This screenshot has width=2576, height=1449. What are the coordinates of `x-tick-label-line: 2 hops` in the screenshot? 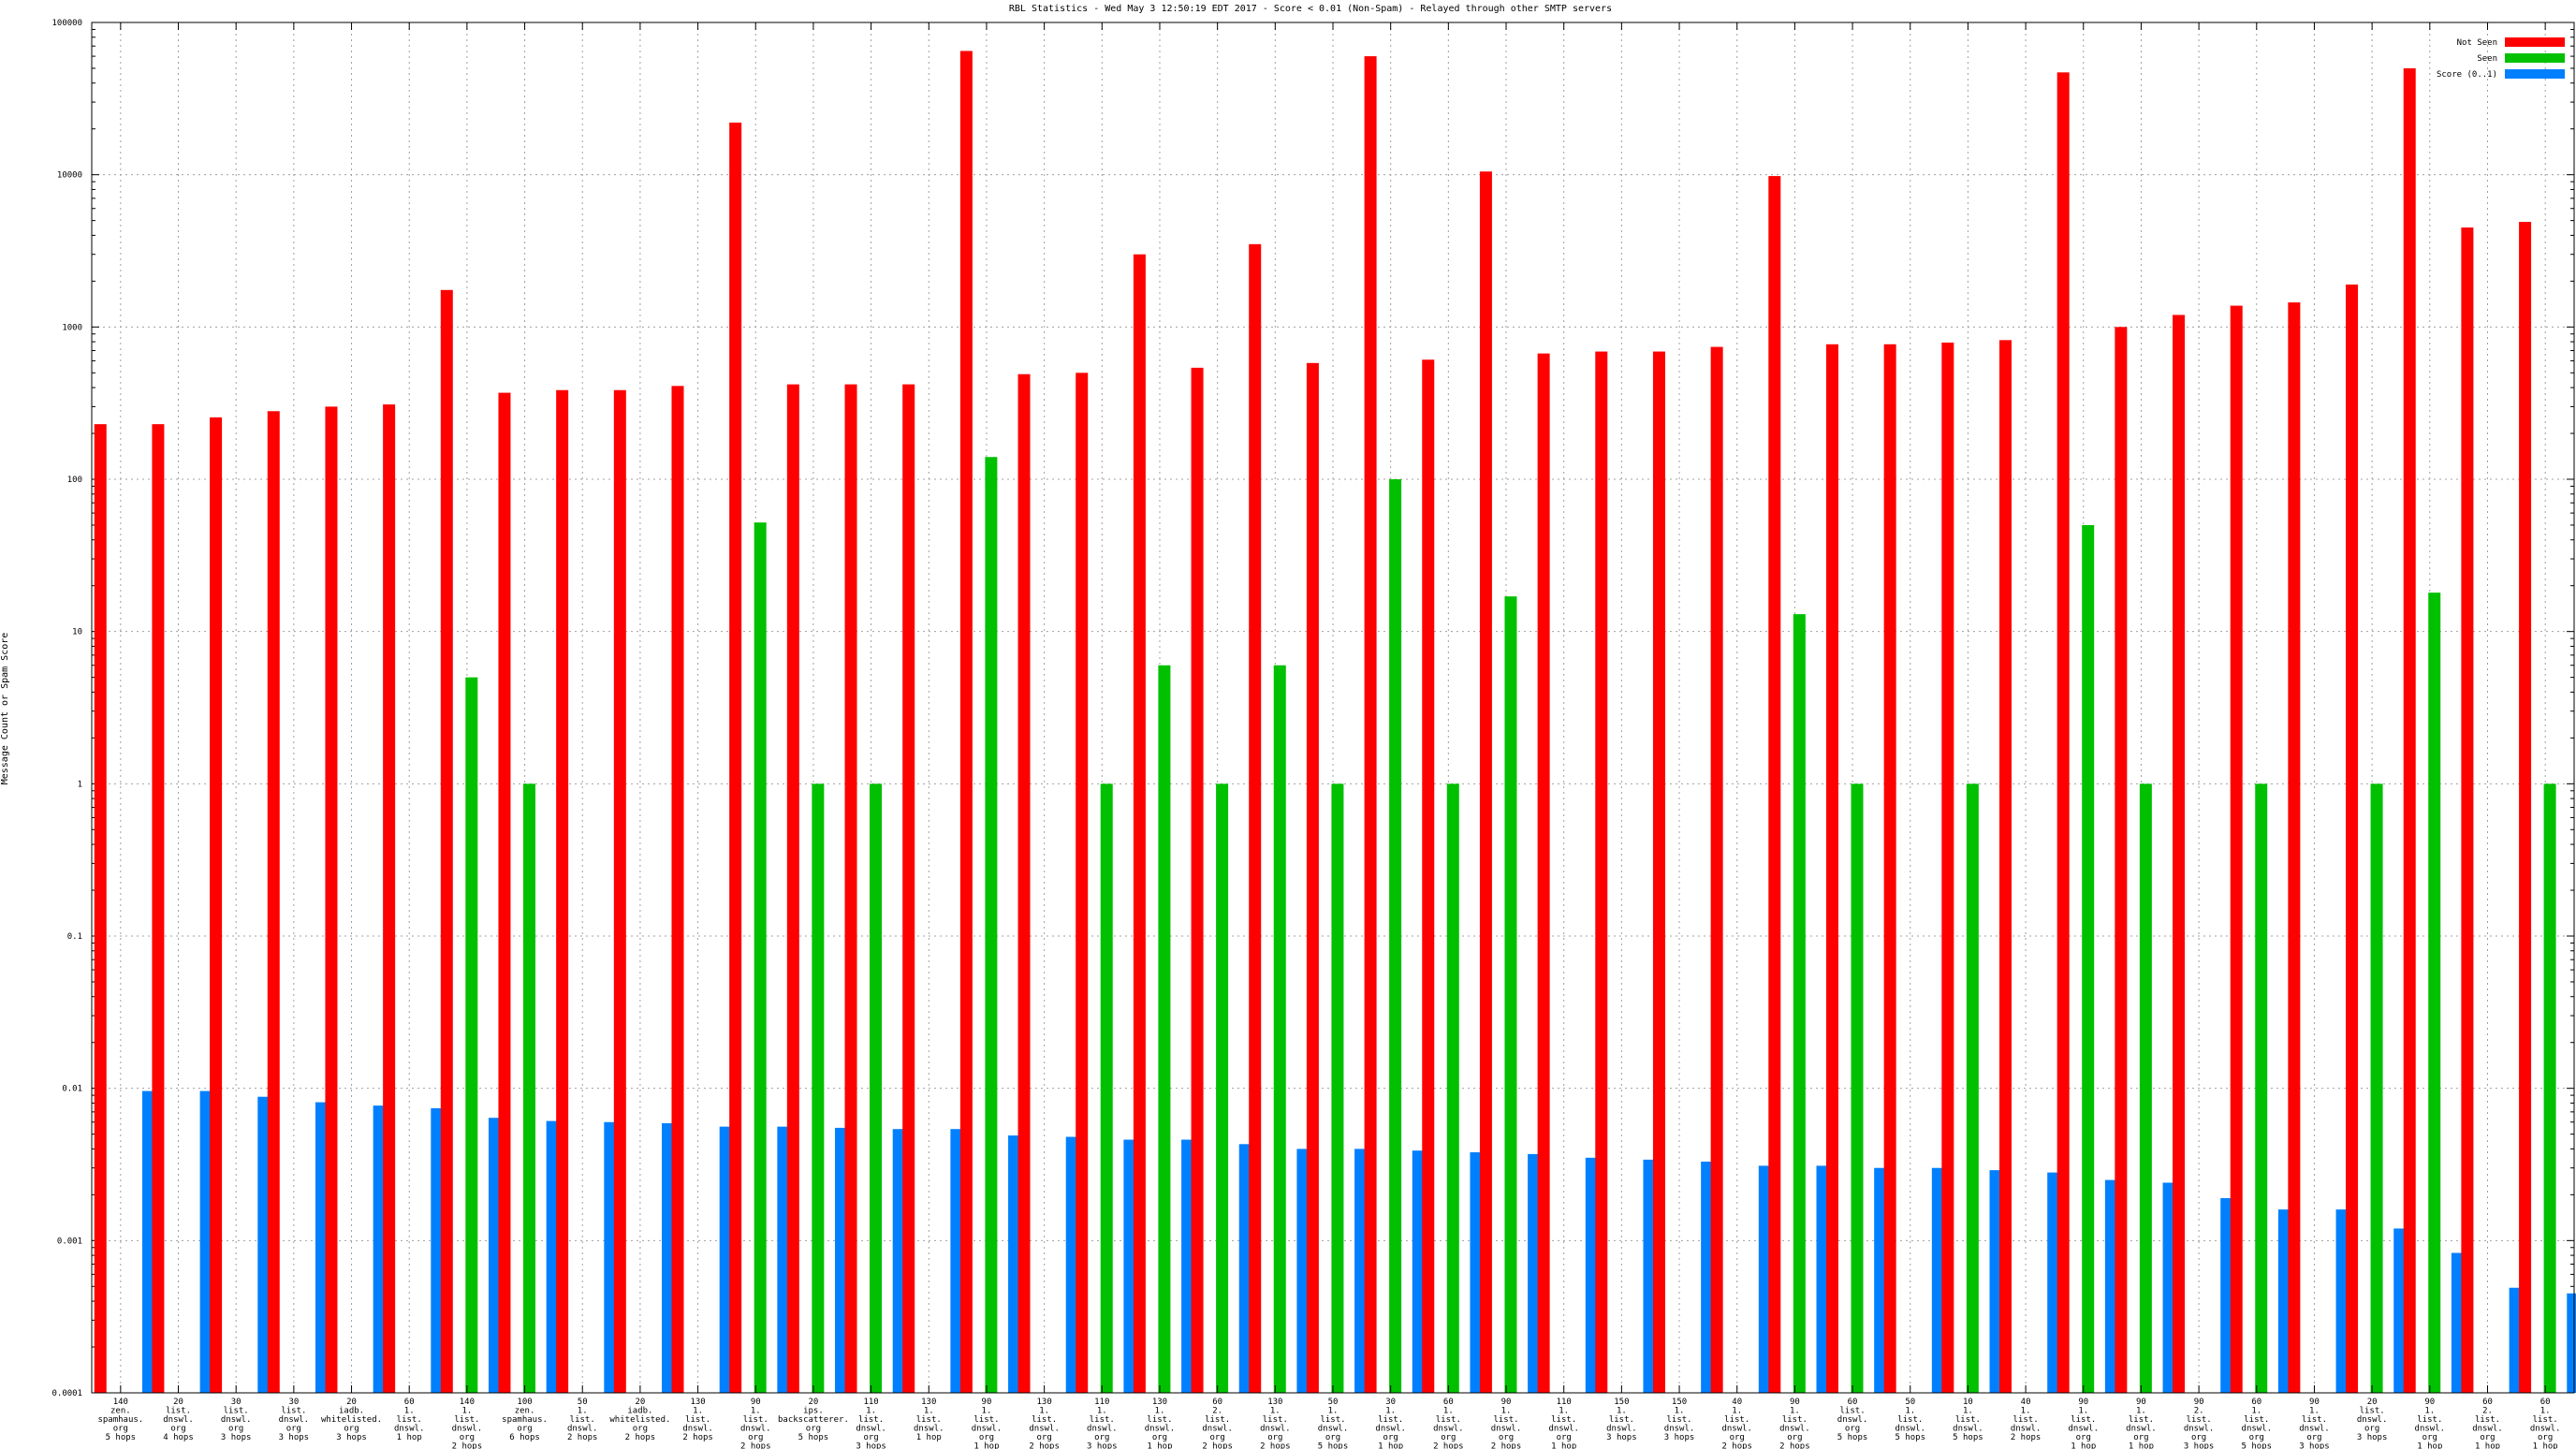 It's located at (467, 1445).